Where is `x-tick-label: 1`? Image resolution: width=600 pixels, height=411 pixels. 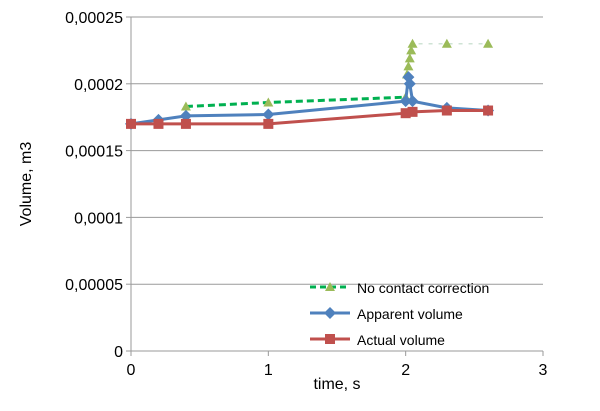 x-tick-label: 1 is located at coordinates (268, 370).